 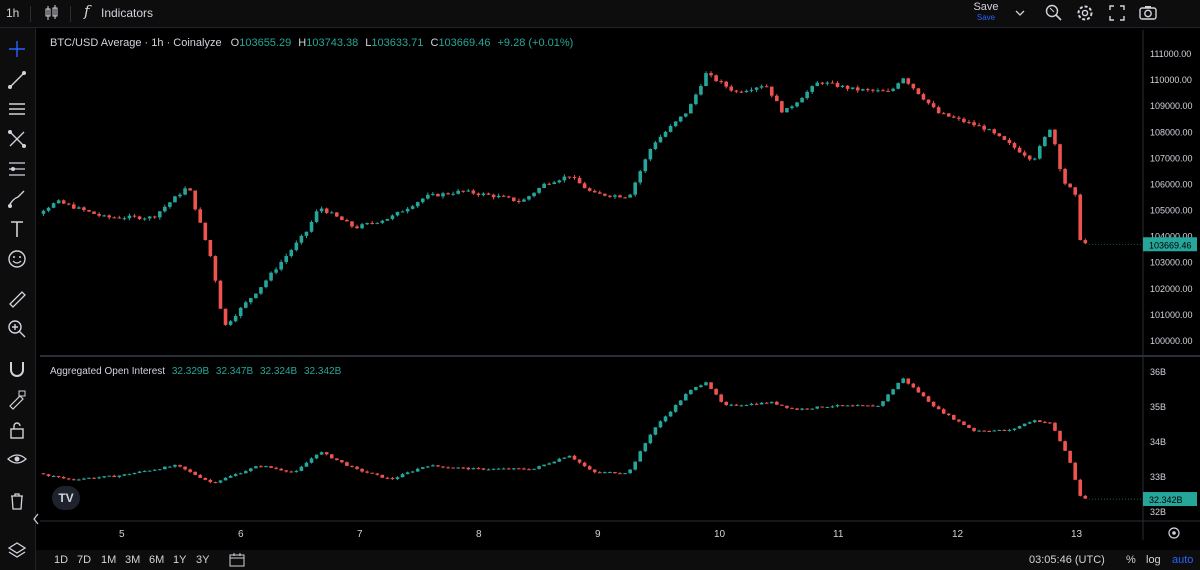 What do you see at coordinates (61, 560) in the screenshot?
I see `range-1d: 1D` at bounding box center [61, 560].